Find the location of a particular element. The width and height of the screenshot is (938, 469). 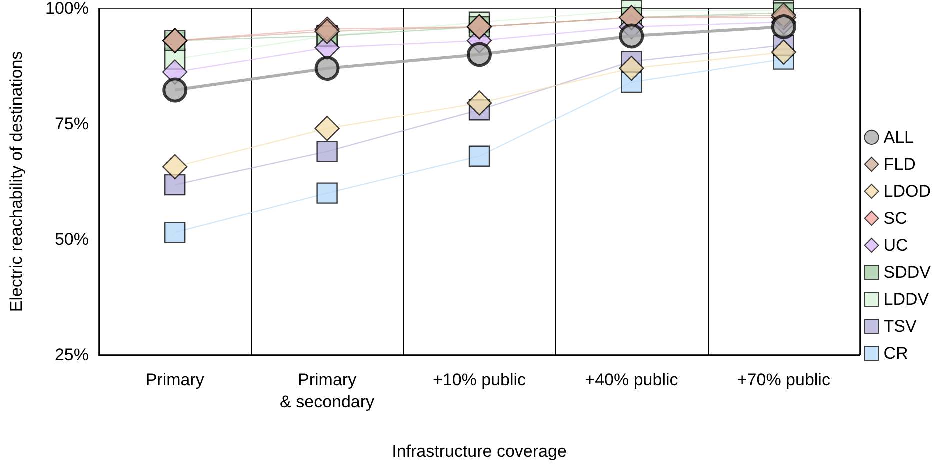

legend-label: CR is located at coordinates (896, 353).